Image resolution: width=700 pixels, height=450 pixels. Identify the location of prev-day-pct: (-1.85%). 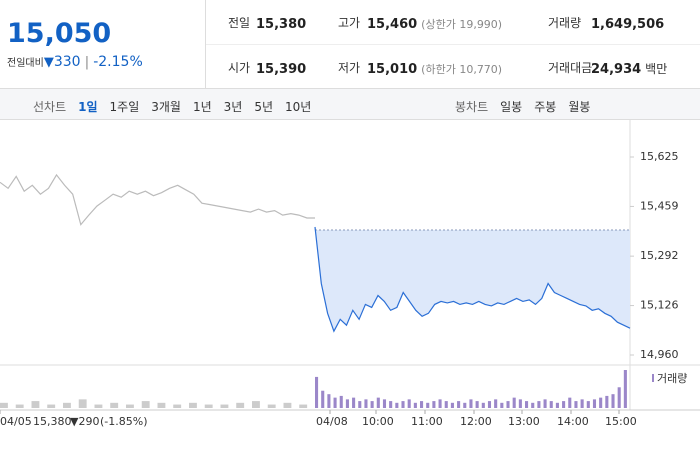
(124, 421).